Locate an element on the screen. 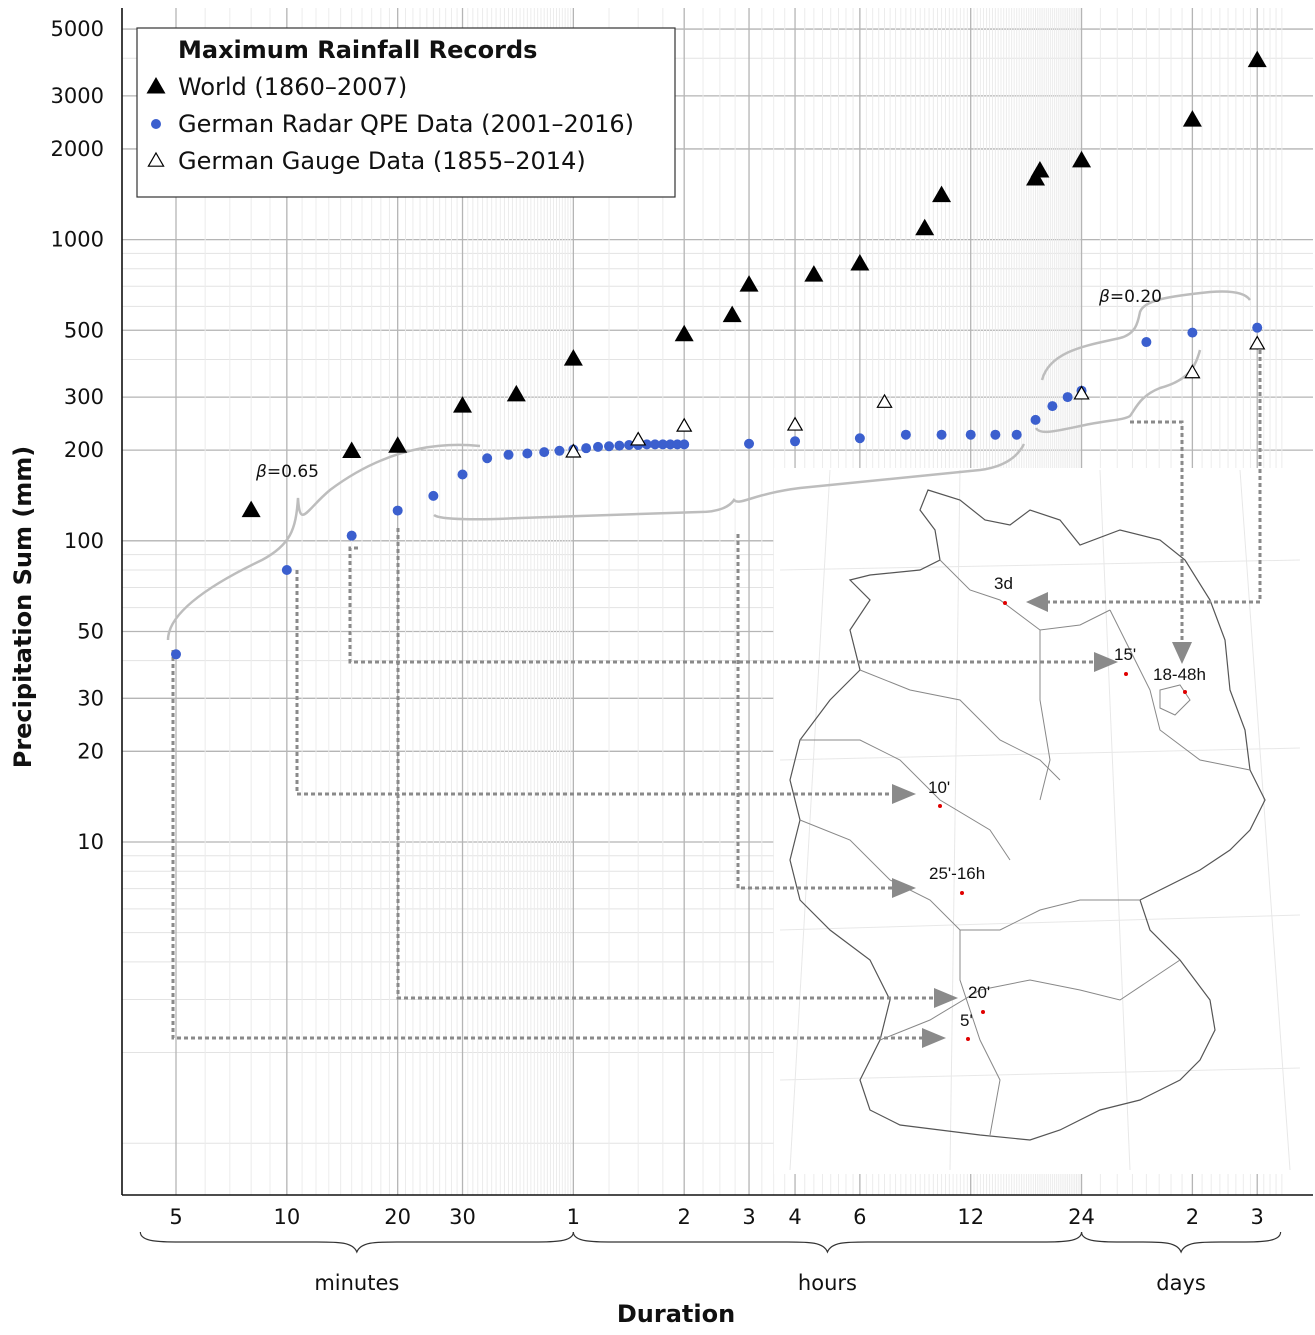  beta-label-long: β=0.20 is located at coordinates (1130, 297).